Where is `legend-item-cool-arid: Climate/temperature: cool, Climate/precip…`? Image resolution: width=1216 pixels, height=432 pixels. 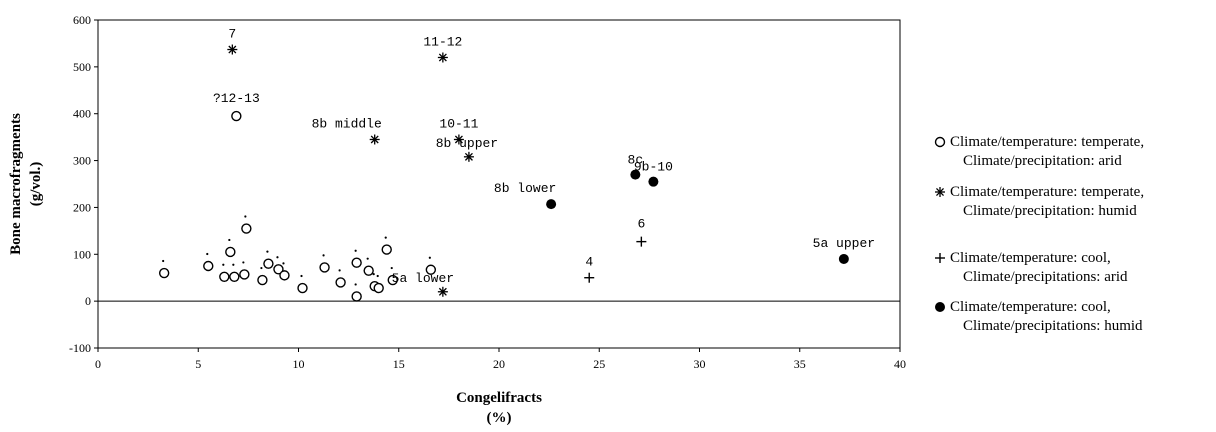 legend-item-cool-arid: Climate/temperature: cool, Climate/precip… is located at coordinates (1031, 267).